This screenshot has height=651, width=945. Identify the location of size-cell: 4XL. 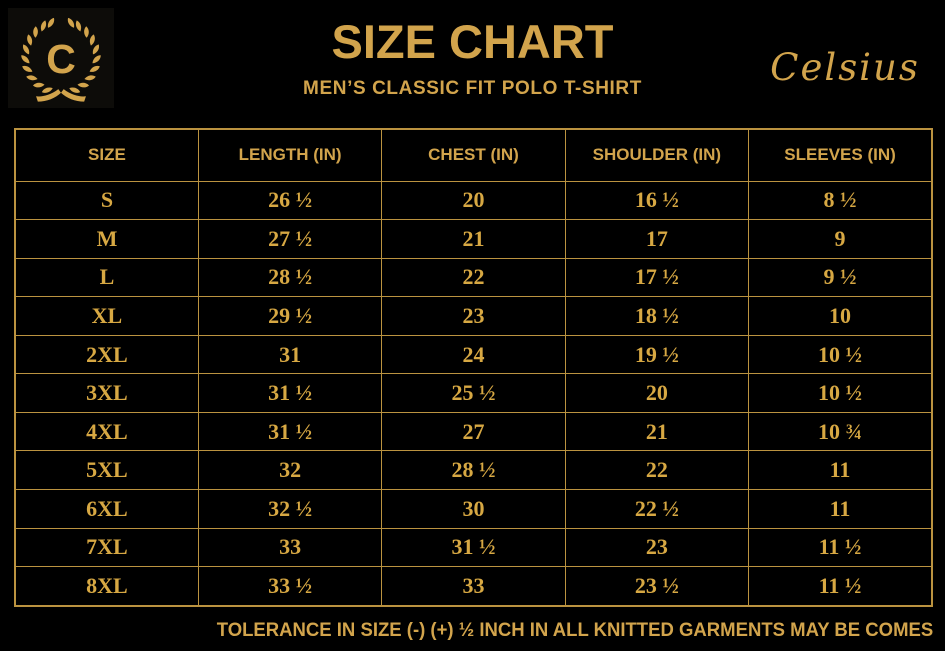
(106, 431).